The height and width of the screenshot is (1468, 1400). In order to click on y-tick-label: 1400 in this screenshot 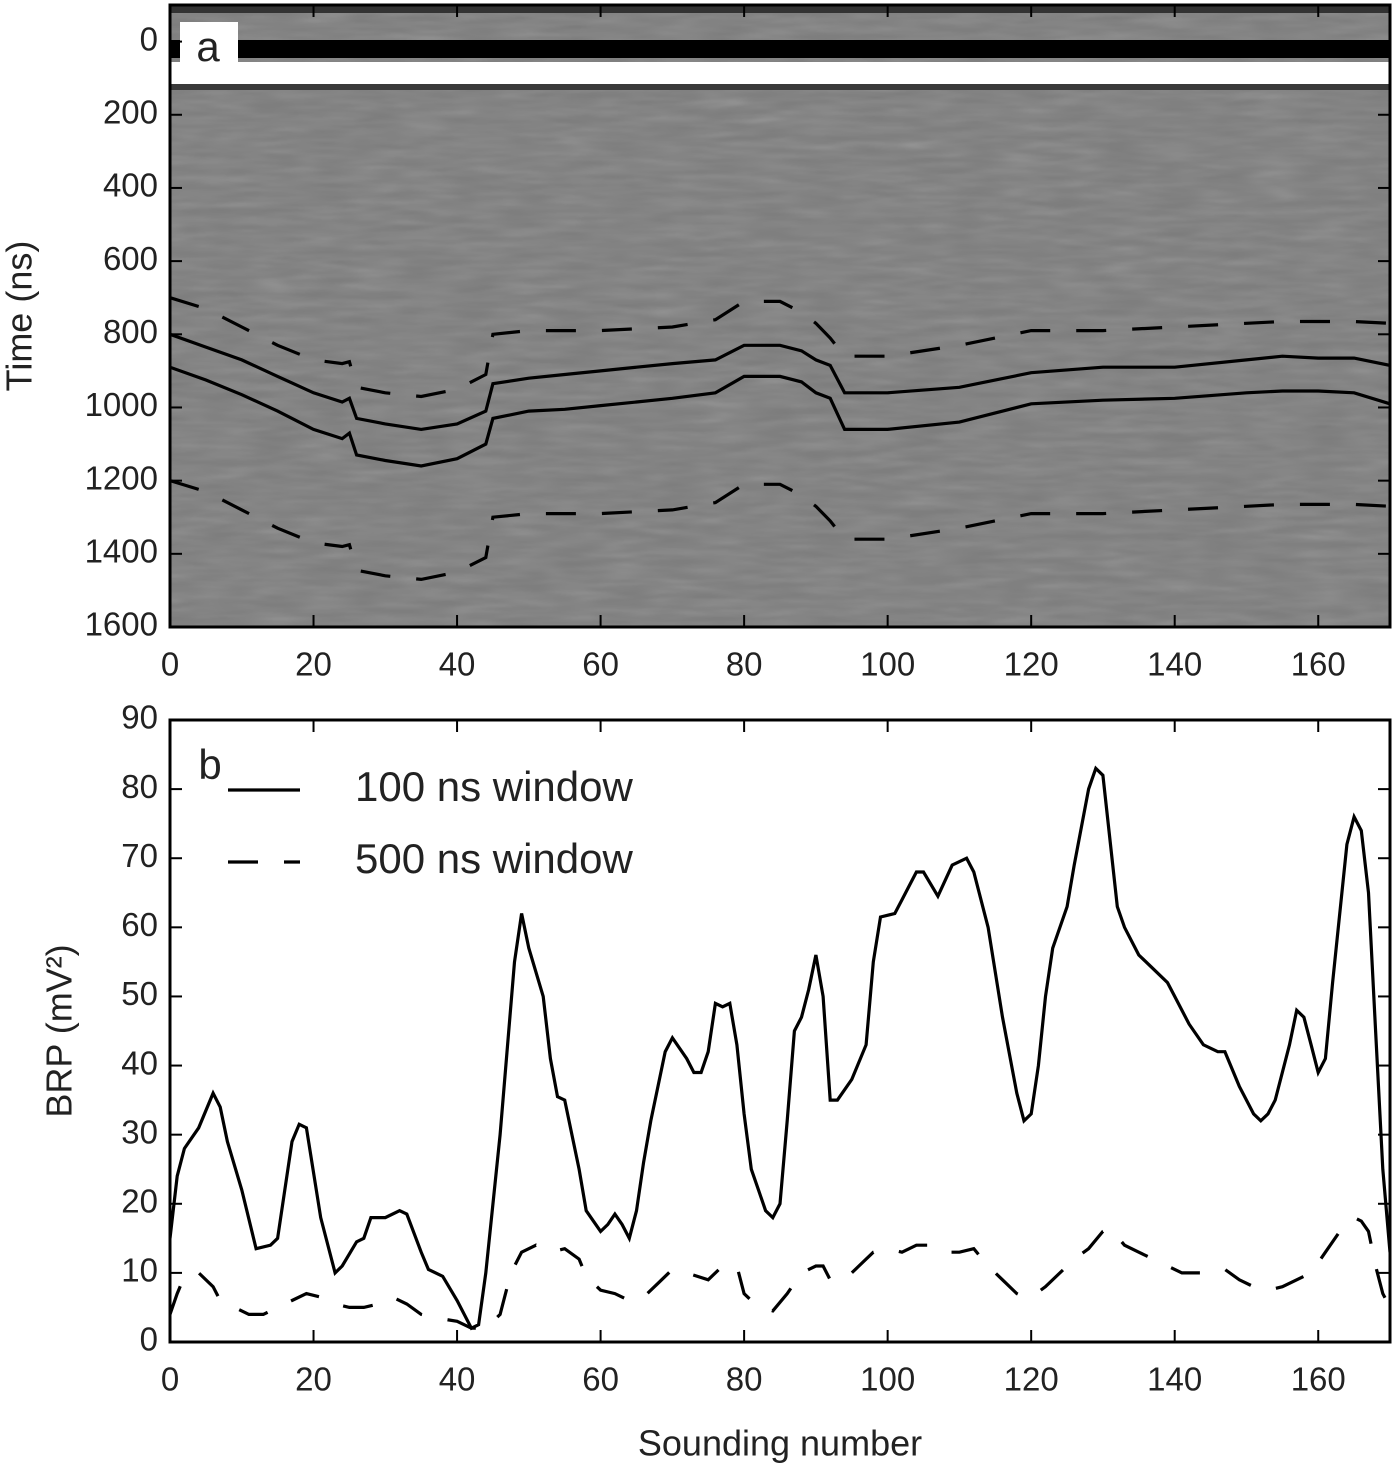, I will do `click(121, 551)`.